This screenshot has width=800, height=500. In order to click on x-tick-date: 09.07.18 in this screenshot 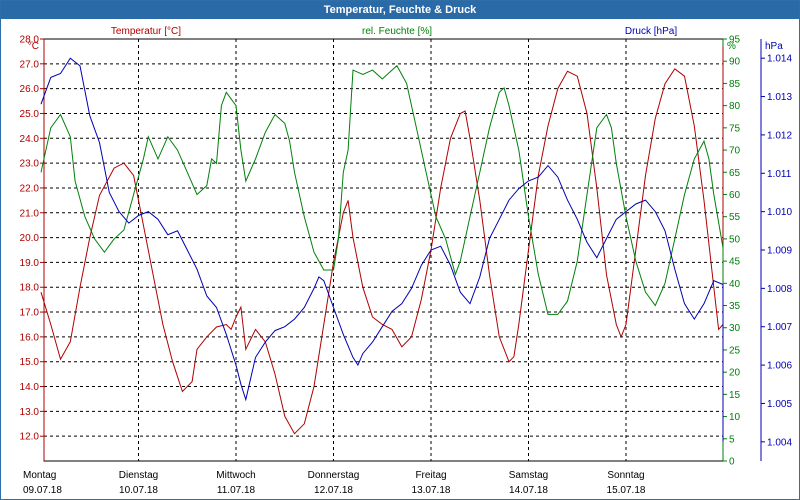, I will do `click(42, 490)`.